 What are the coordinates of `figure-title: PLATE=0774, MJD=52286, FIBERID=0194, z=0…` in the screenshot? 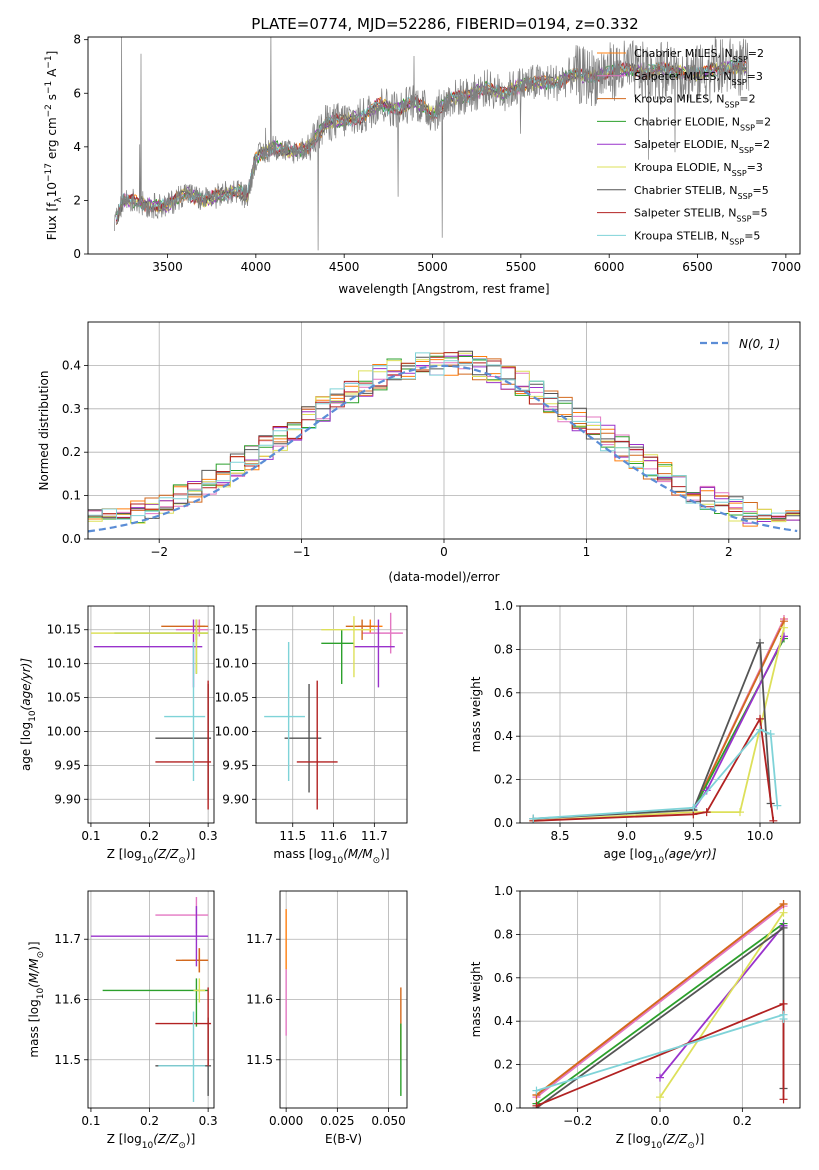 It's located at (444, 24).